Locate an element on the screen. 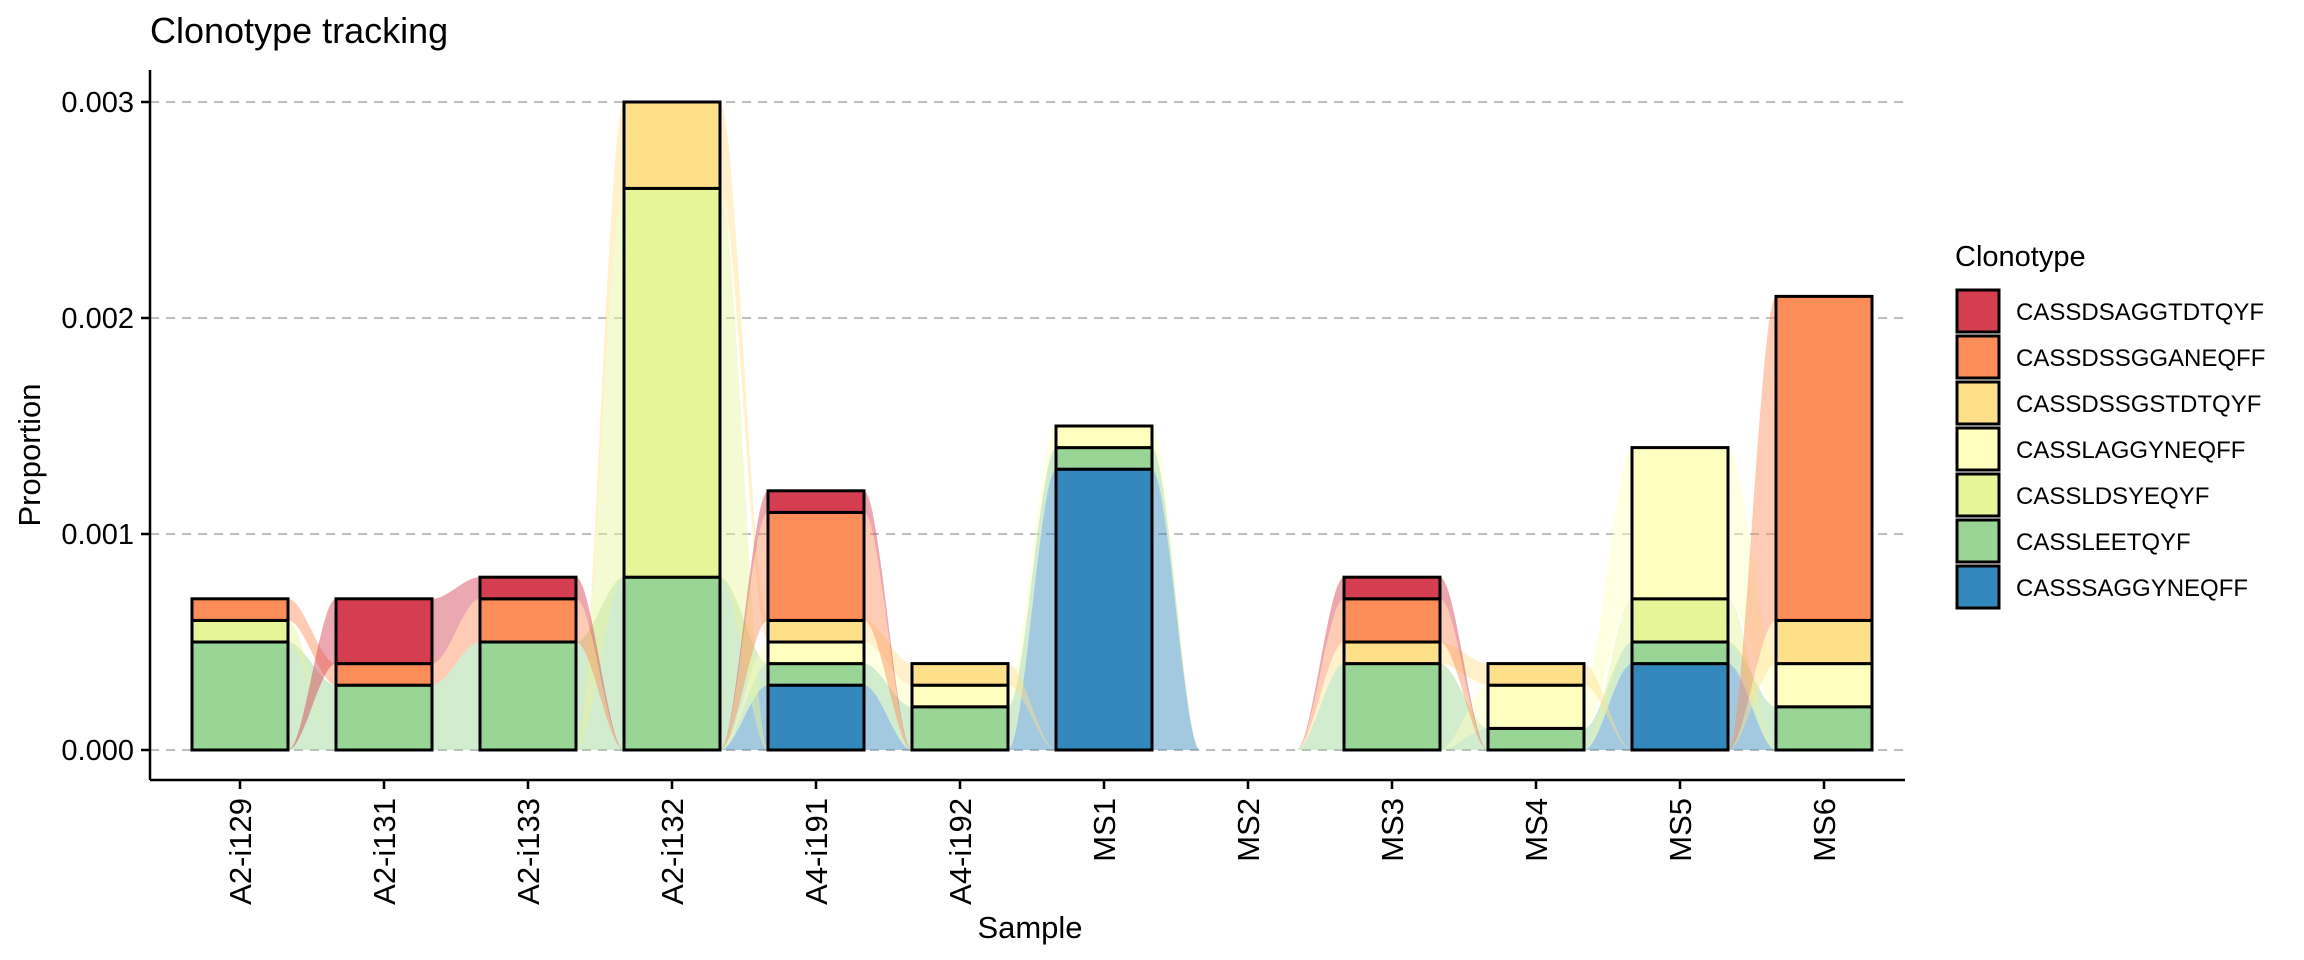  legend-label: CASSLAGGYNEQFF is located at coordinates (2130, 450).